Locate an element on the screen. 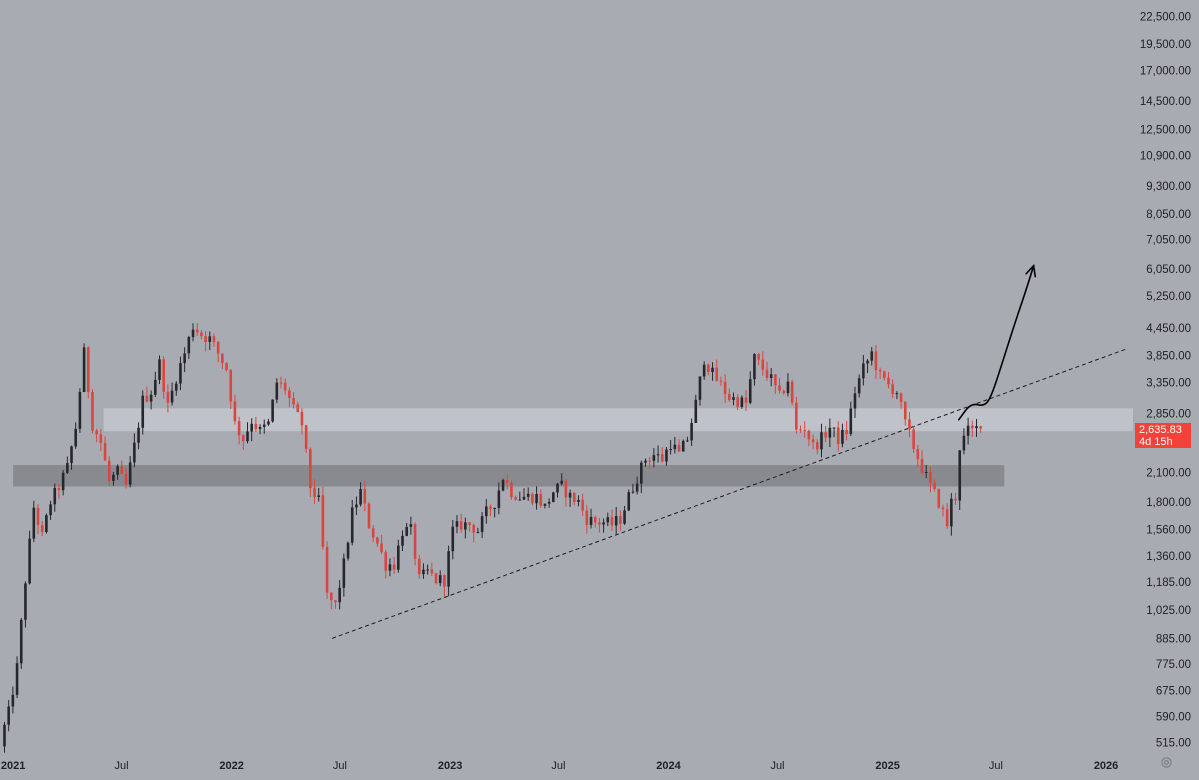 Image resolution: width=1199 pixels, height=780 pixels. y-tick-label: 775.00 is located at coordinates (1173, 665).